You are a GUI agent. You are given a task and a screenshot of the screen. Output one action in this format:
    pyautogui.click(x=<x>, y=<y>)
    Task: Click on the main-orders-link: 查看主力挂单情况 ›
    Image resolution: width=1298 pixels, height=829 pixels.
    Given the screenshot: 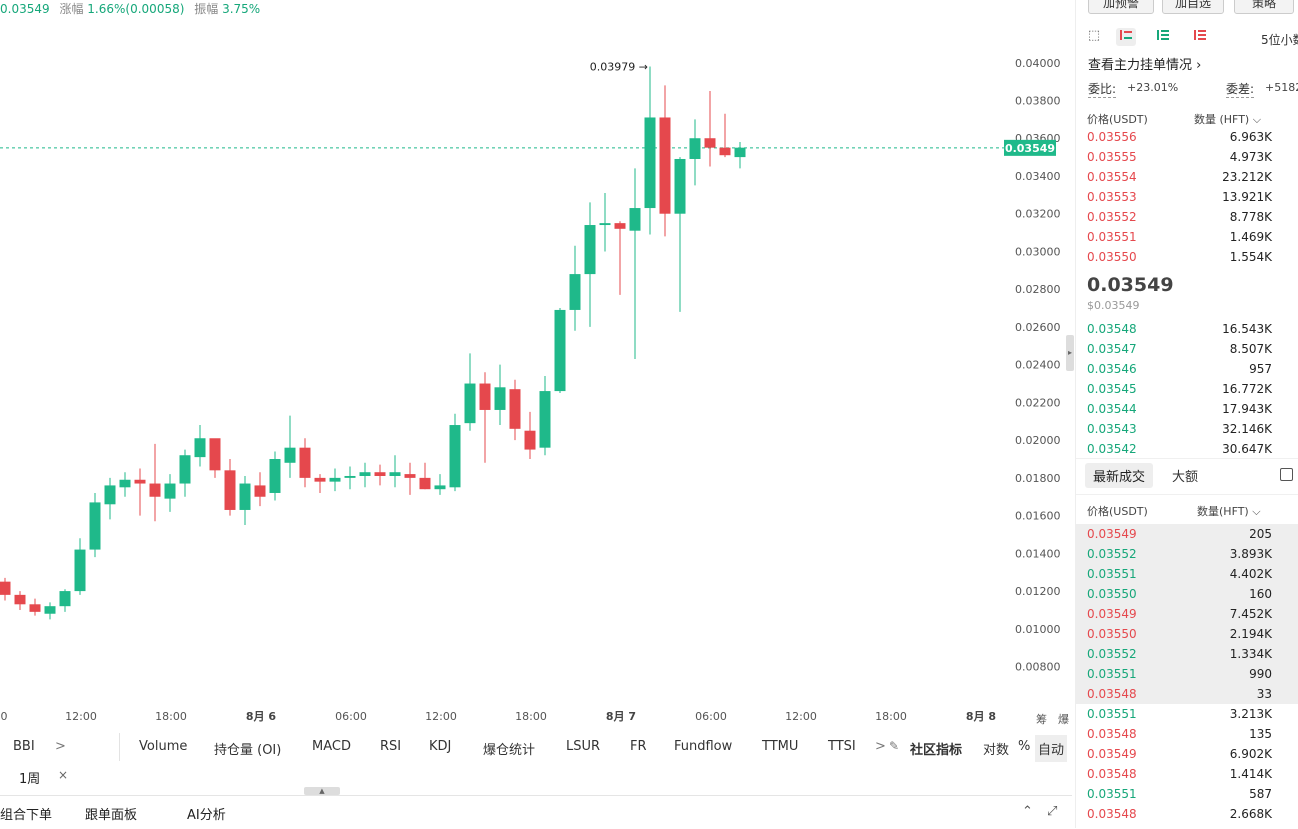 What is the action you would take?
    pyautogui.click(x=1145, y=65)
    